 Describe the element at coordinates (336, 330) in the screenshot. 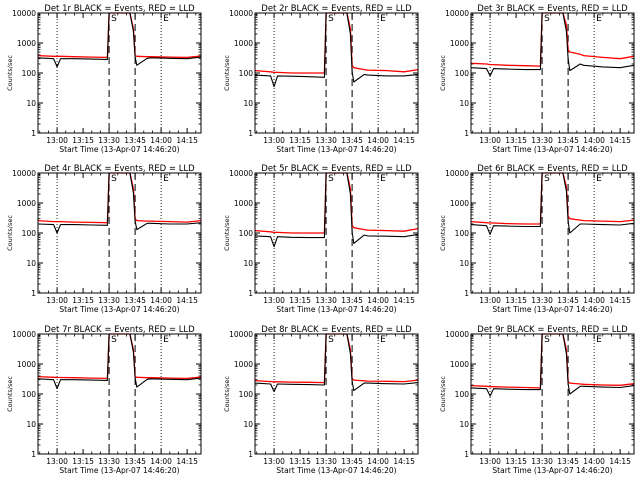

I see `panel-title: Det 8r BLACK = Events, RED = LLD` at that location.